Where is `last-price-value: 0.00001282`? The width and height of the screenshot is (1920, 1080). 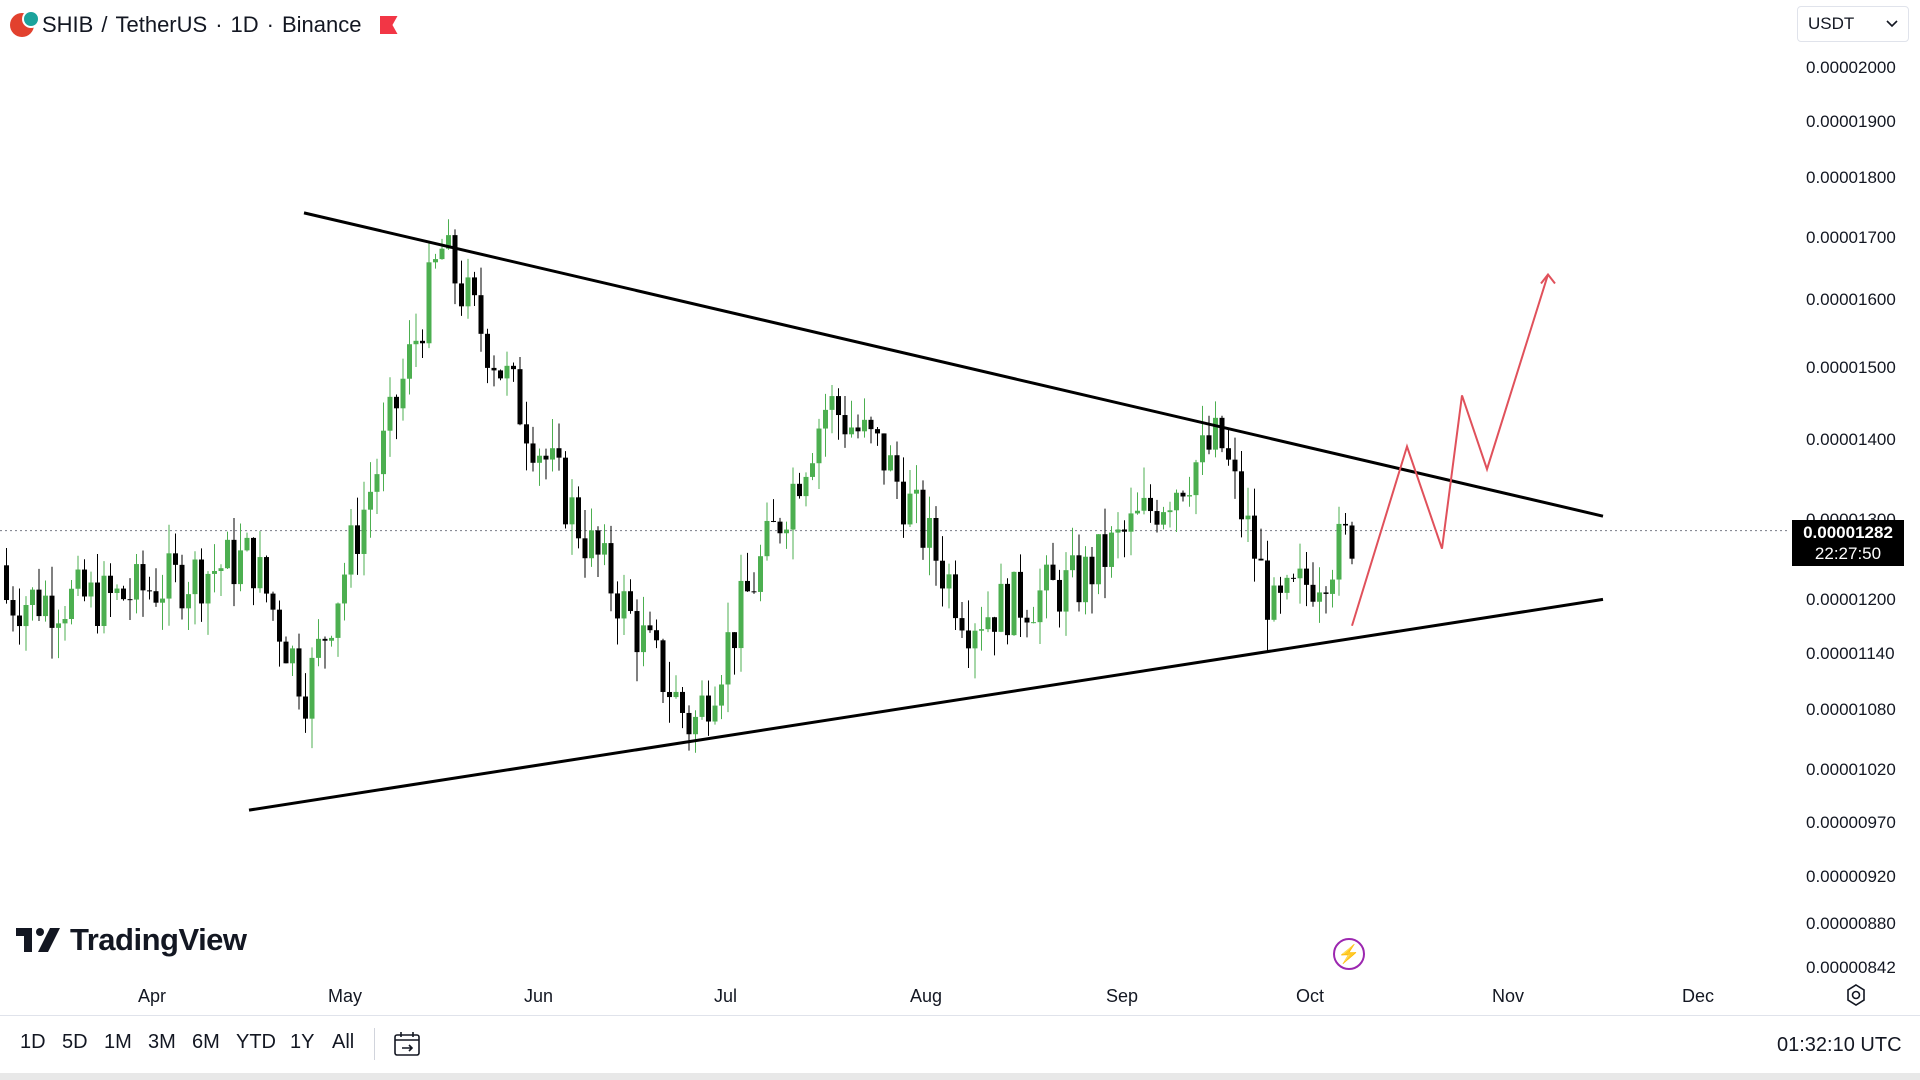 last-price-value: 0.00001282 is located at coordinates (1848, 532).